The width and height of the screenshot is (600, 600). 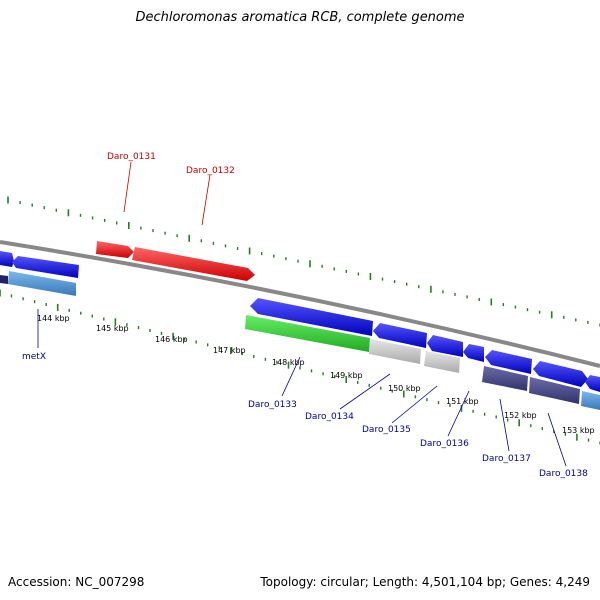 What do you see at coordinates (112, 328) in the screenshot?
I see `scale-label-145: 145 kbp` at bounding box center [112, 328].